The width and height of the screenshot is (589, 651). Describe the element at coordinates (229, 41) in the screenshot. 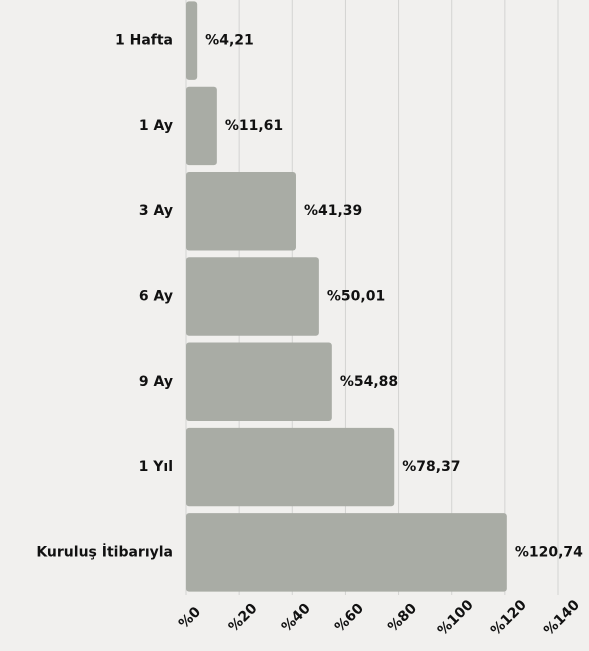

I see `value-label: %4,21` at that location.